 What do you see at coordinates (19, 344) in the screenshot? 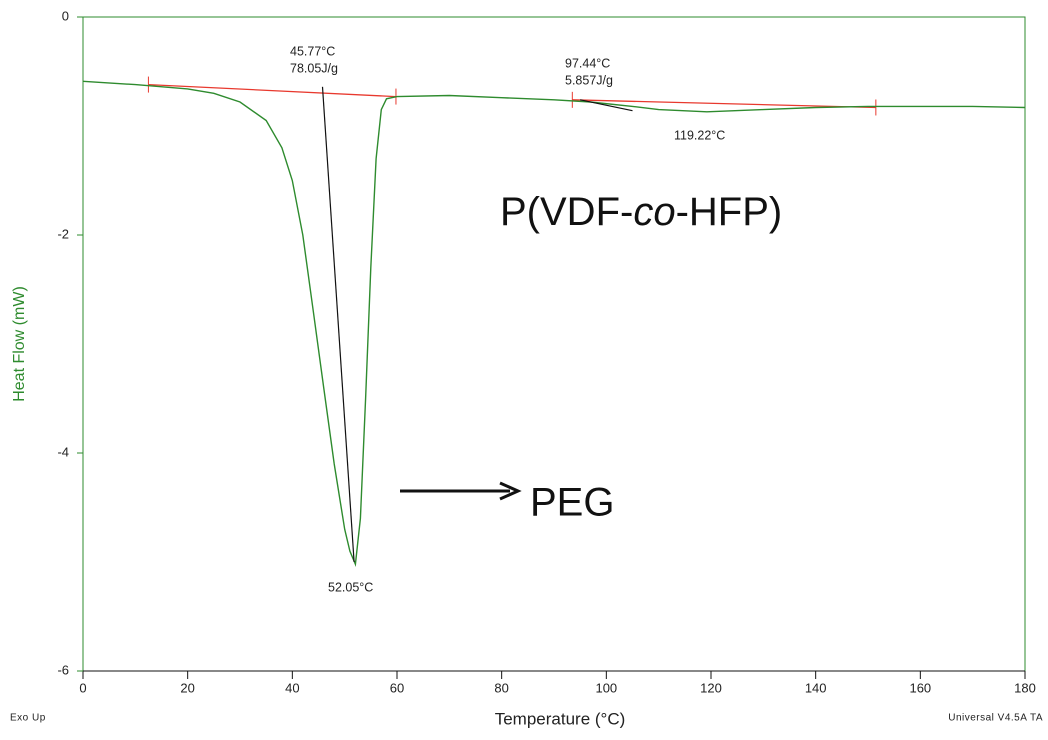
I see `y-axis-label: Heat Flow (mW)` at bounding box center [19, 344].